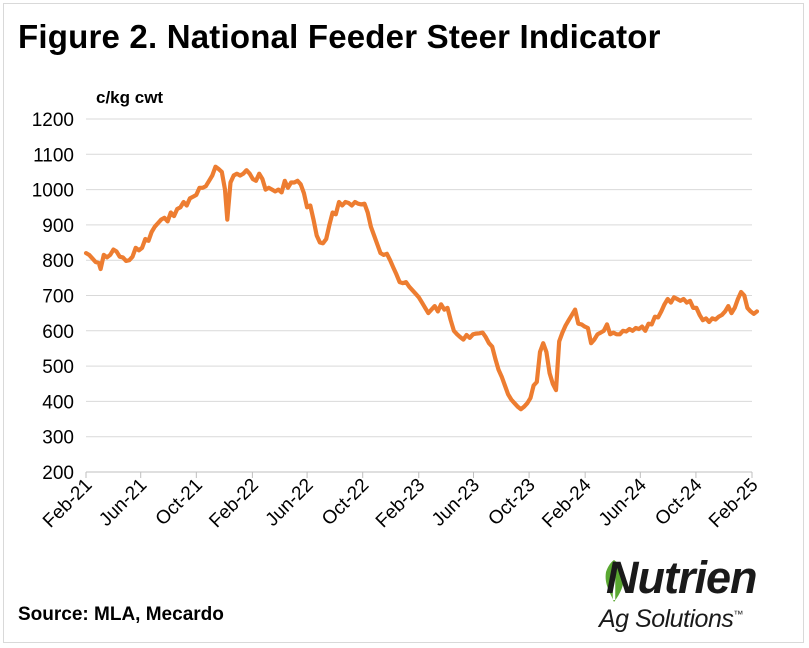  Describe the element at coordinates (58, 473) in the screenshot. I see `y-tick-label: 200` at that location.